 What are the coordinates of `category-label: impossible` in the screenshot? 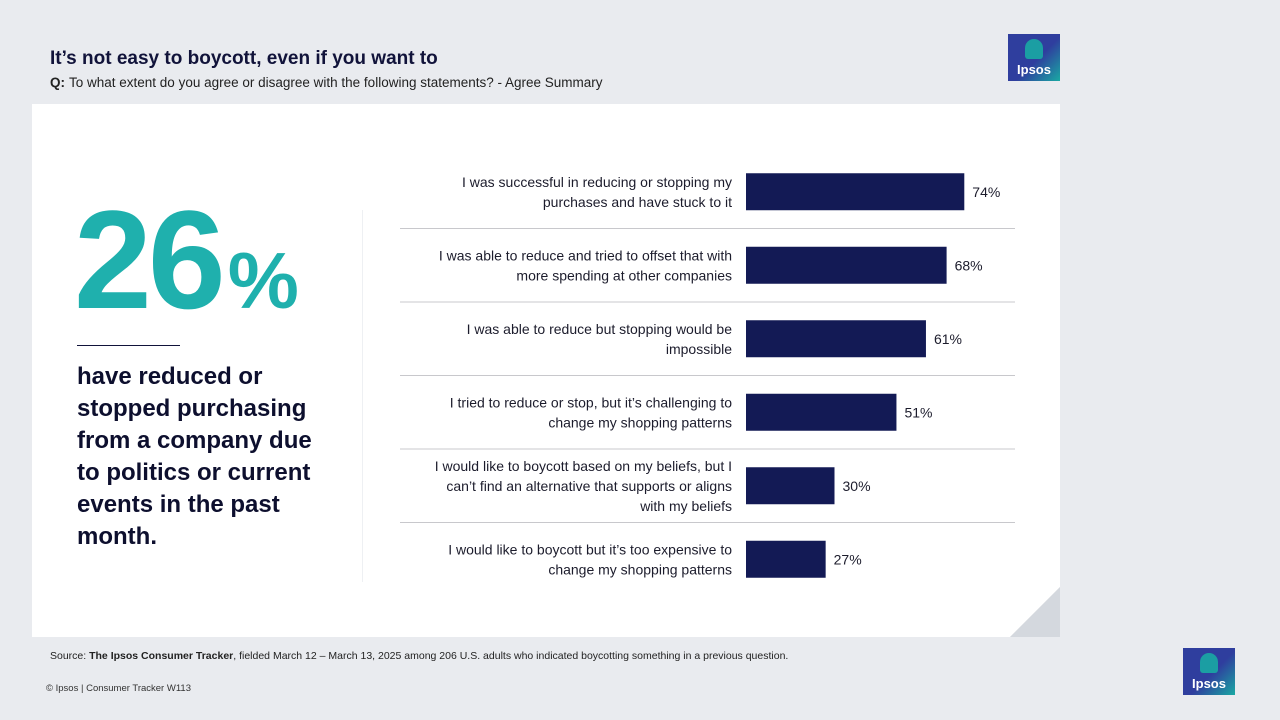 It's located at (699, 349).